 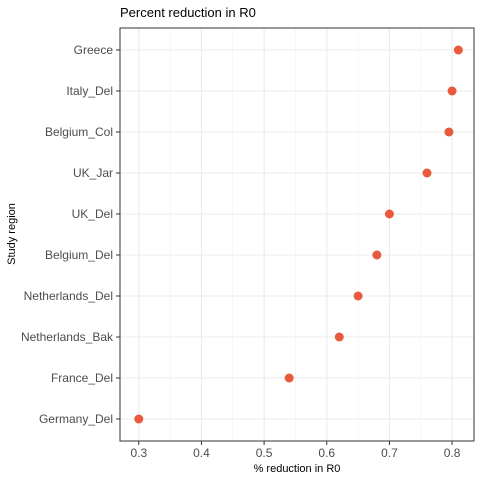 I want to click on y-tick-label: Netherlands_Del, so click(x=68, y=296).